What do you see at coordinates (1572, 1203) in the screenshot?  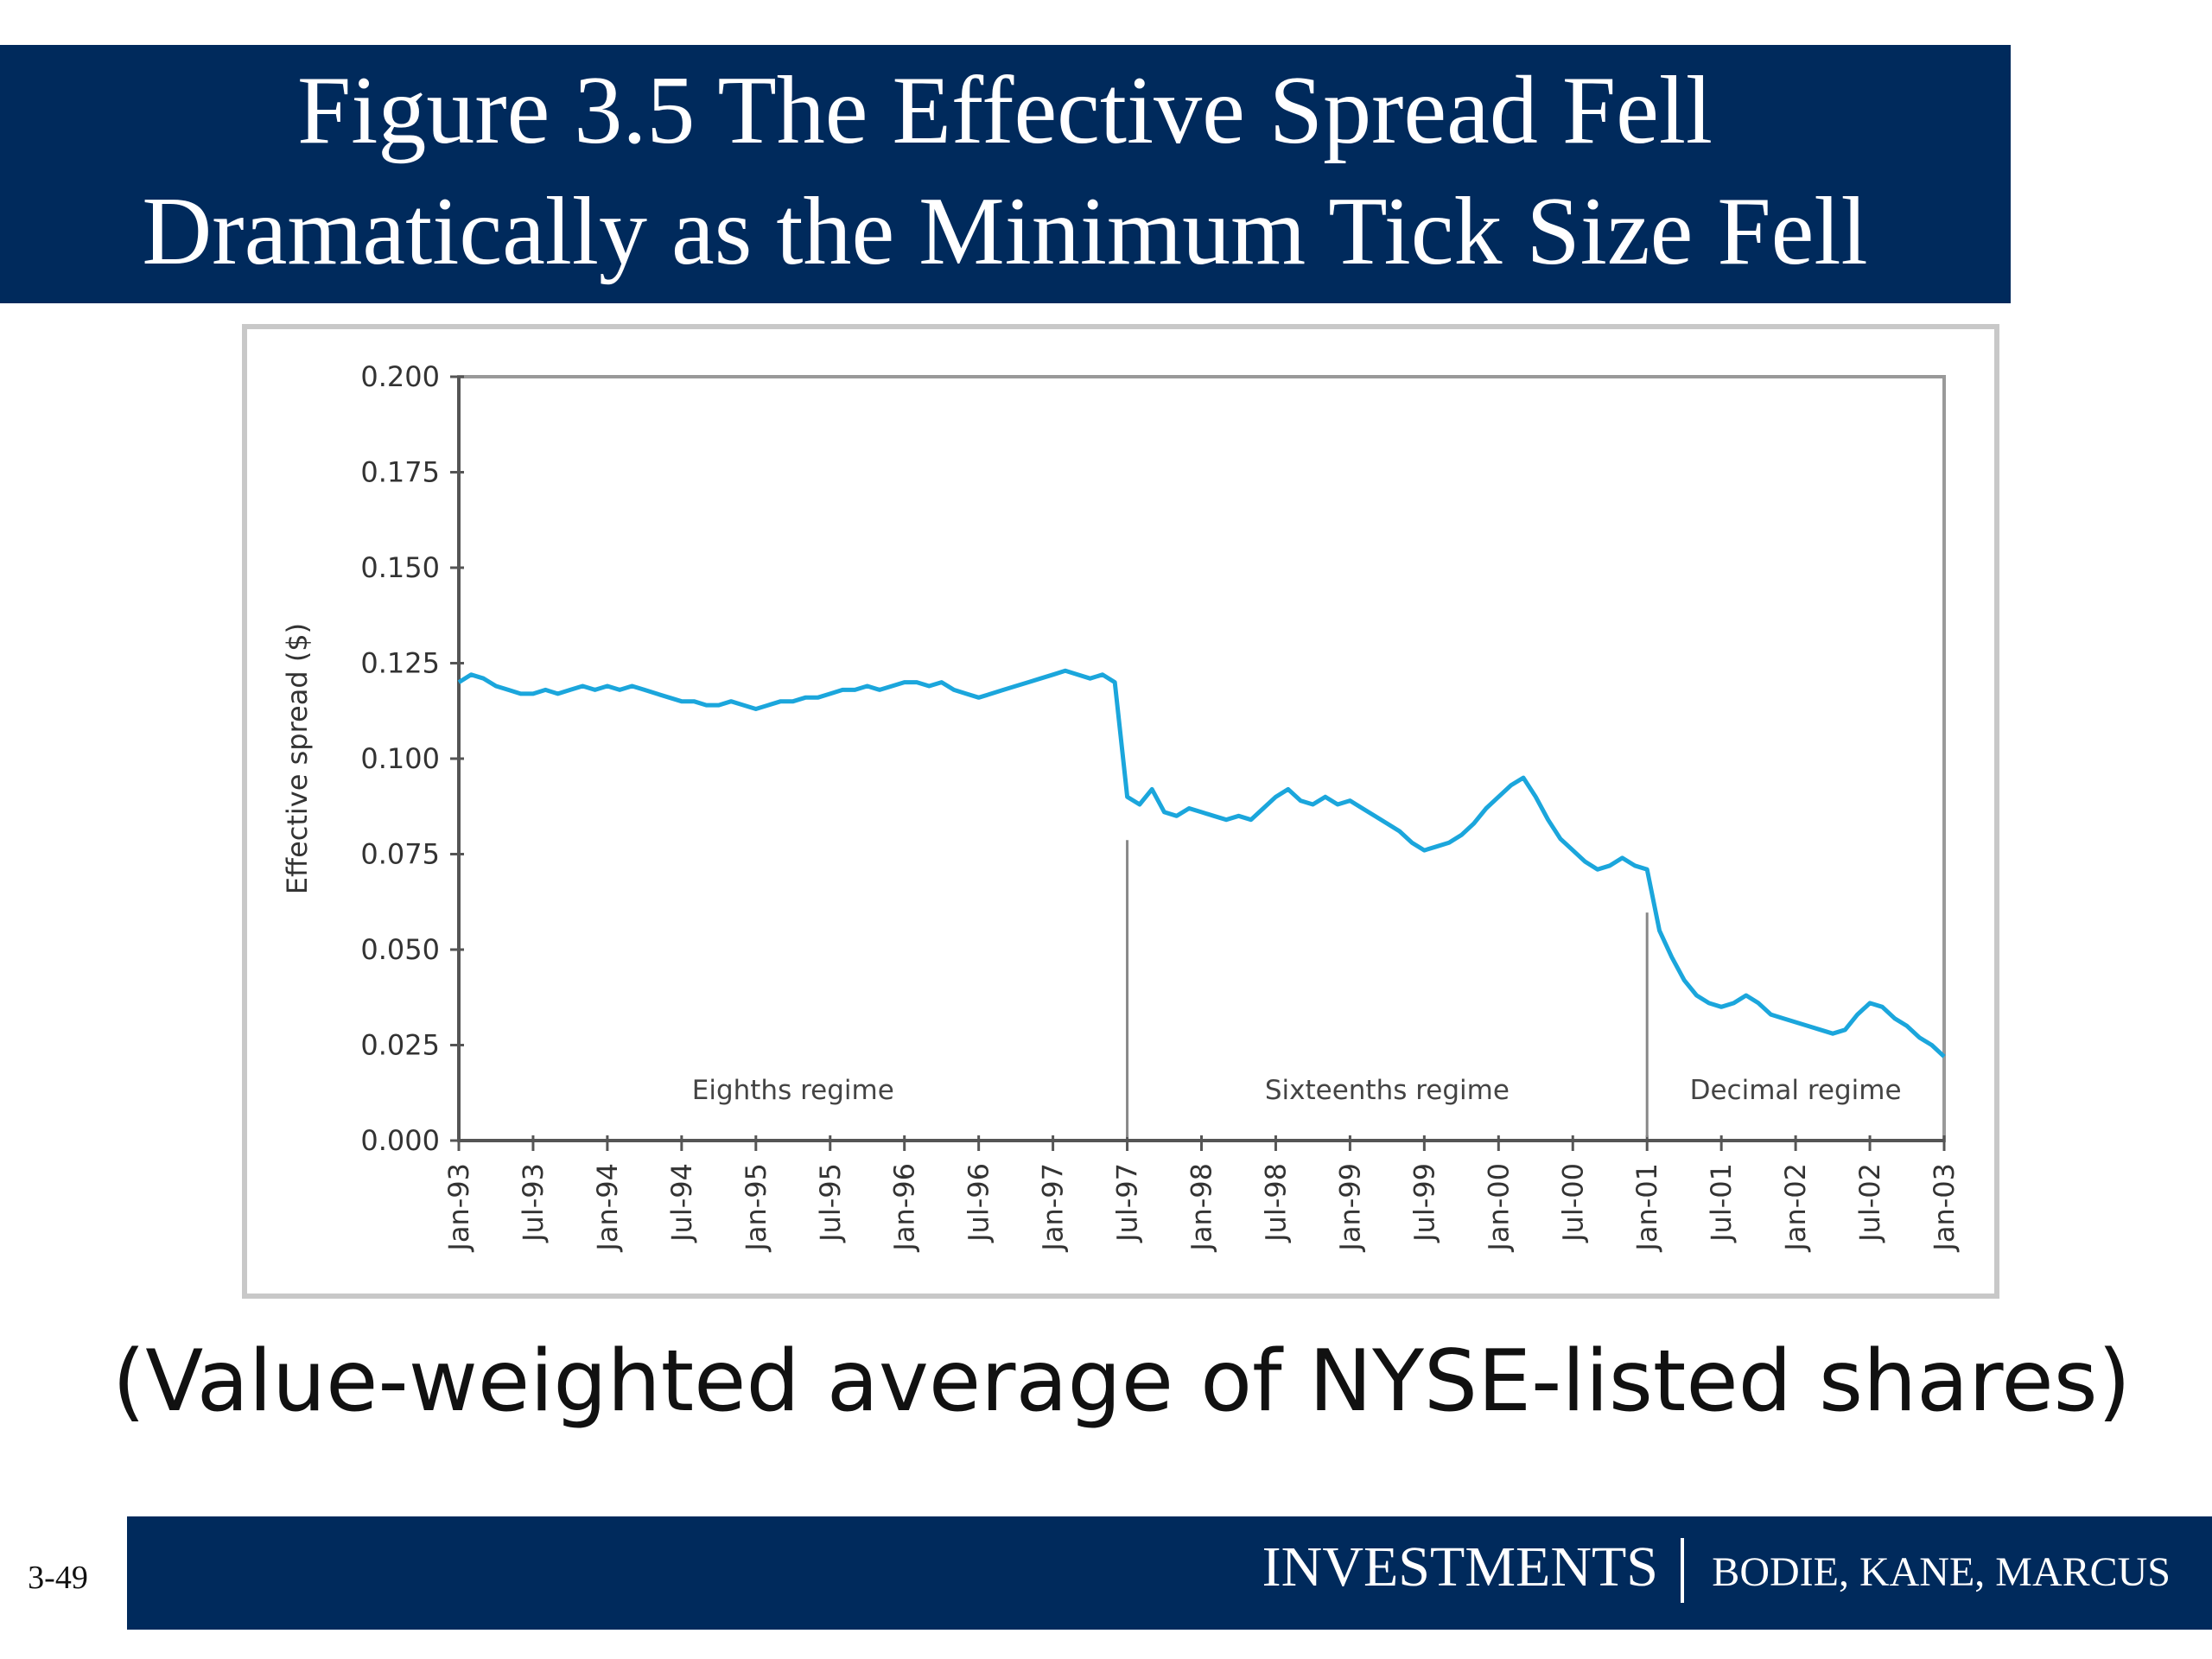 I see `x-tick-label: Jul-00` at bounding box center [1572, 1203].